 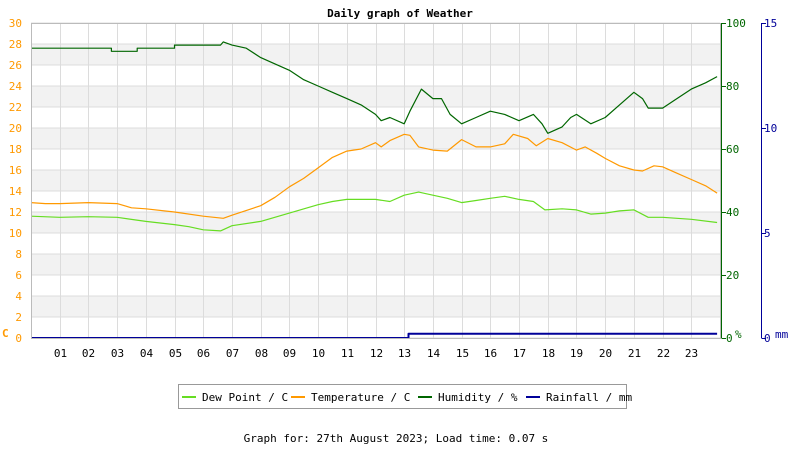 I want to click on x-tick-label: 22, so click(x=663, y=353).